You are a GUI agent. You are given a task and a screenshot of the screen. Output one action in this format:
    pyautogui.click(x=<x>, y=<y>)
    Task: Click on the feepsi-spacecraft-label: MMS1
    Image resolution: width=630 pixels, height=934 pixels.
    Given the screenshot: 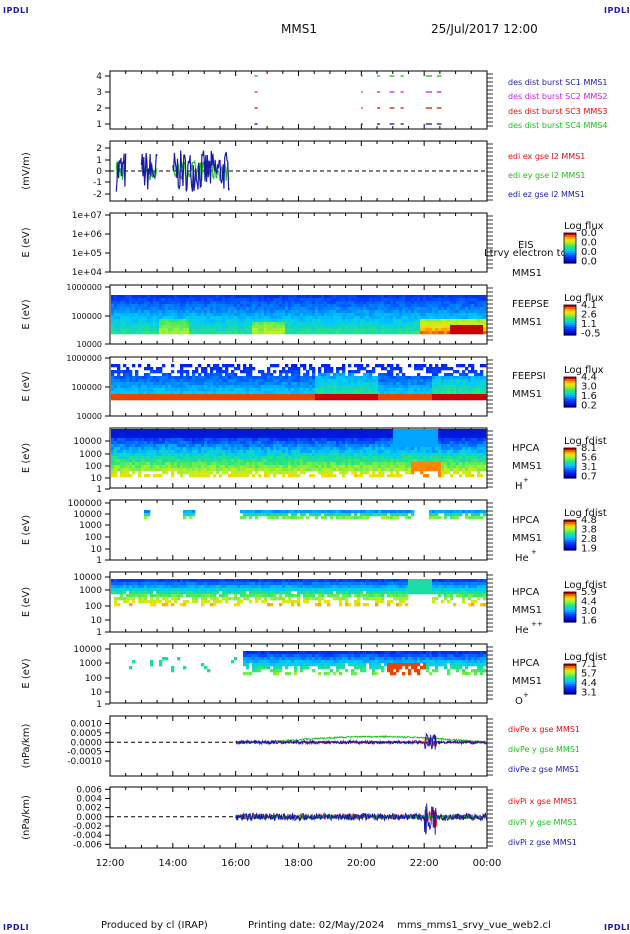 What is the action you would take?
    pyautogui.click(x=527, y=394)
    